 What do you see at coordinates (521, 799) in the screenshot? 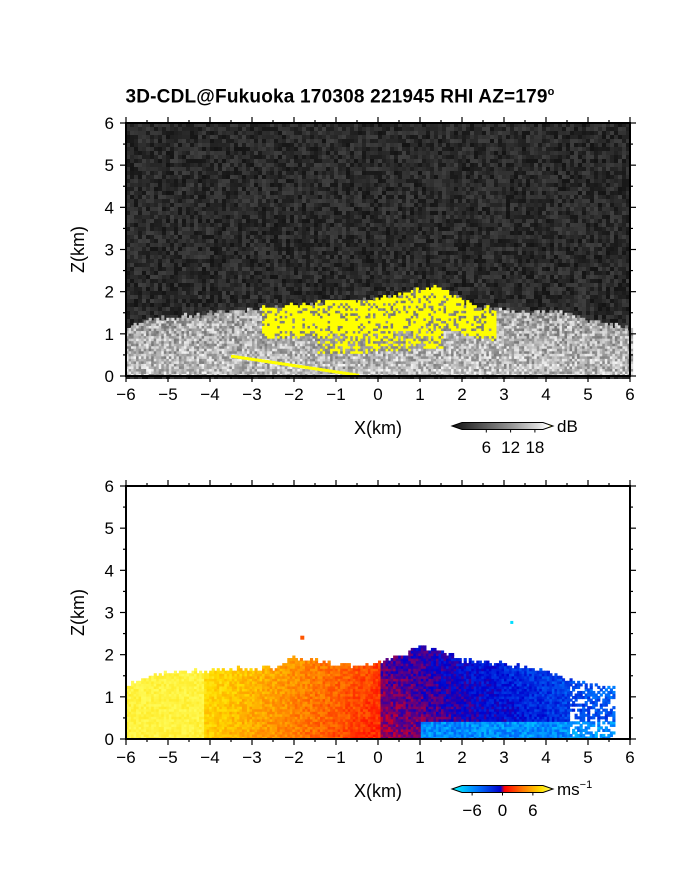
I see `colorbar: −6 0 6 ms−1` at bounding box center [521, 799].